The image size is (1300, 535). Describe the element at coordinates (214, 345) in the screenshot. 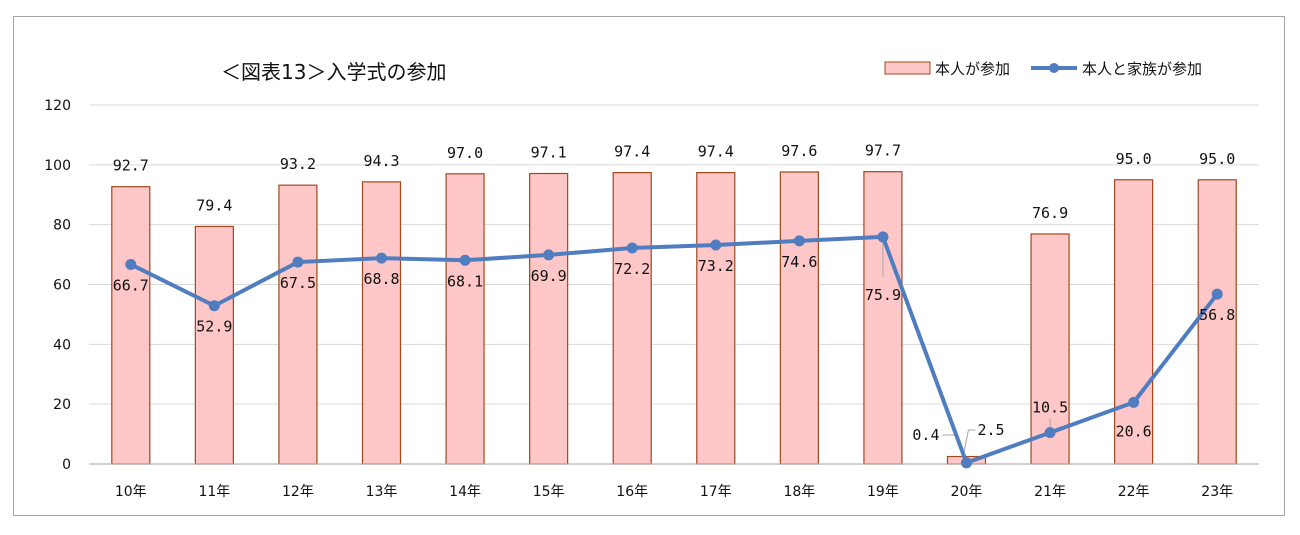

I see `bar-11年` at that location.